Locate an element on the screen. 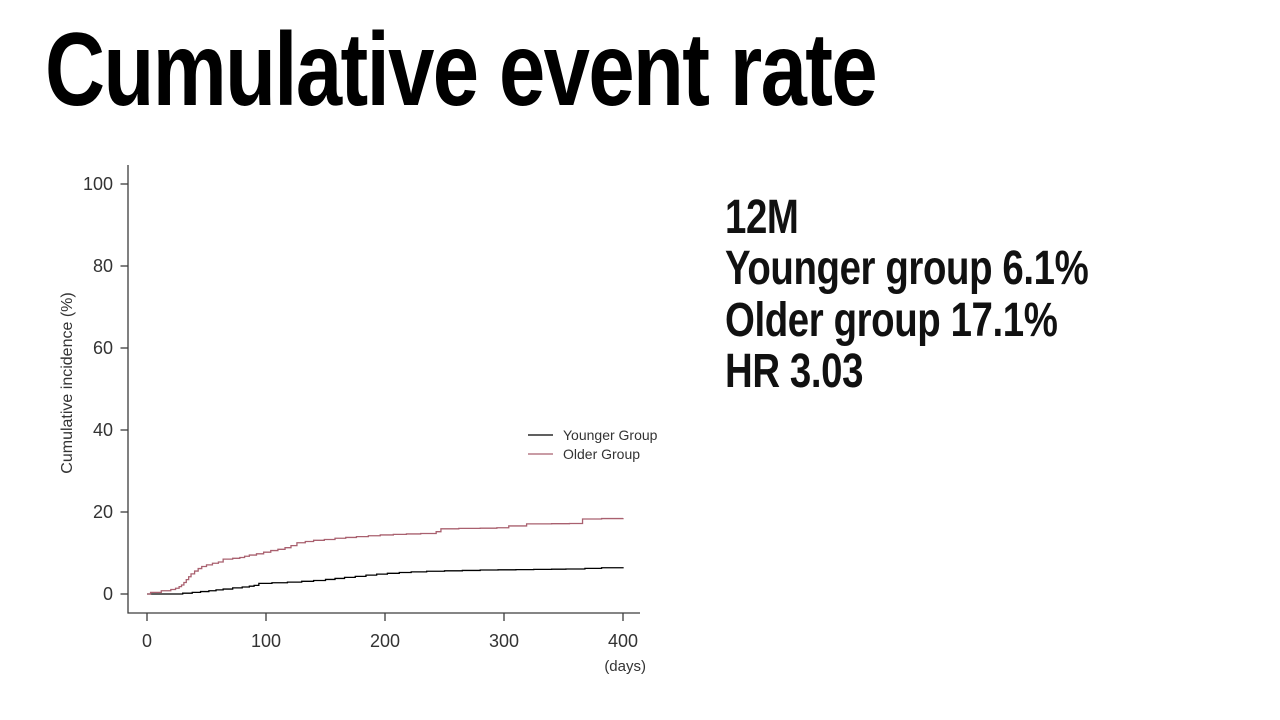 The height and width of the screenshot is (720, 1280). x-axis-label: (days) is located at coordinates (625, 666).